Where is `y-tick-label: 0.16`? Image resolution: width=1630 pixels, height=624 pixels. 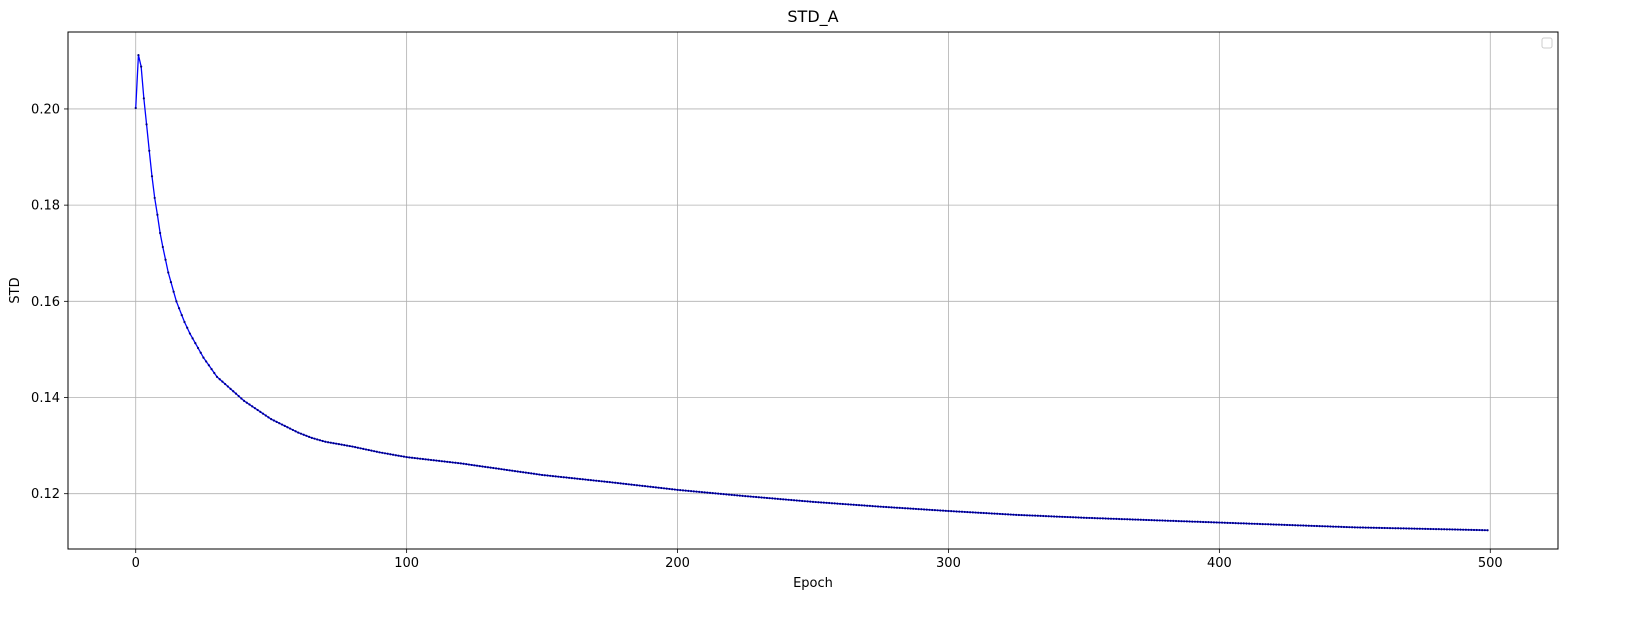
y-tick-label: 0.16 is located at coordinates (45, 302).